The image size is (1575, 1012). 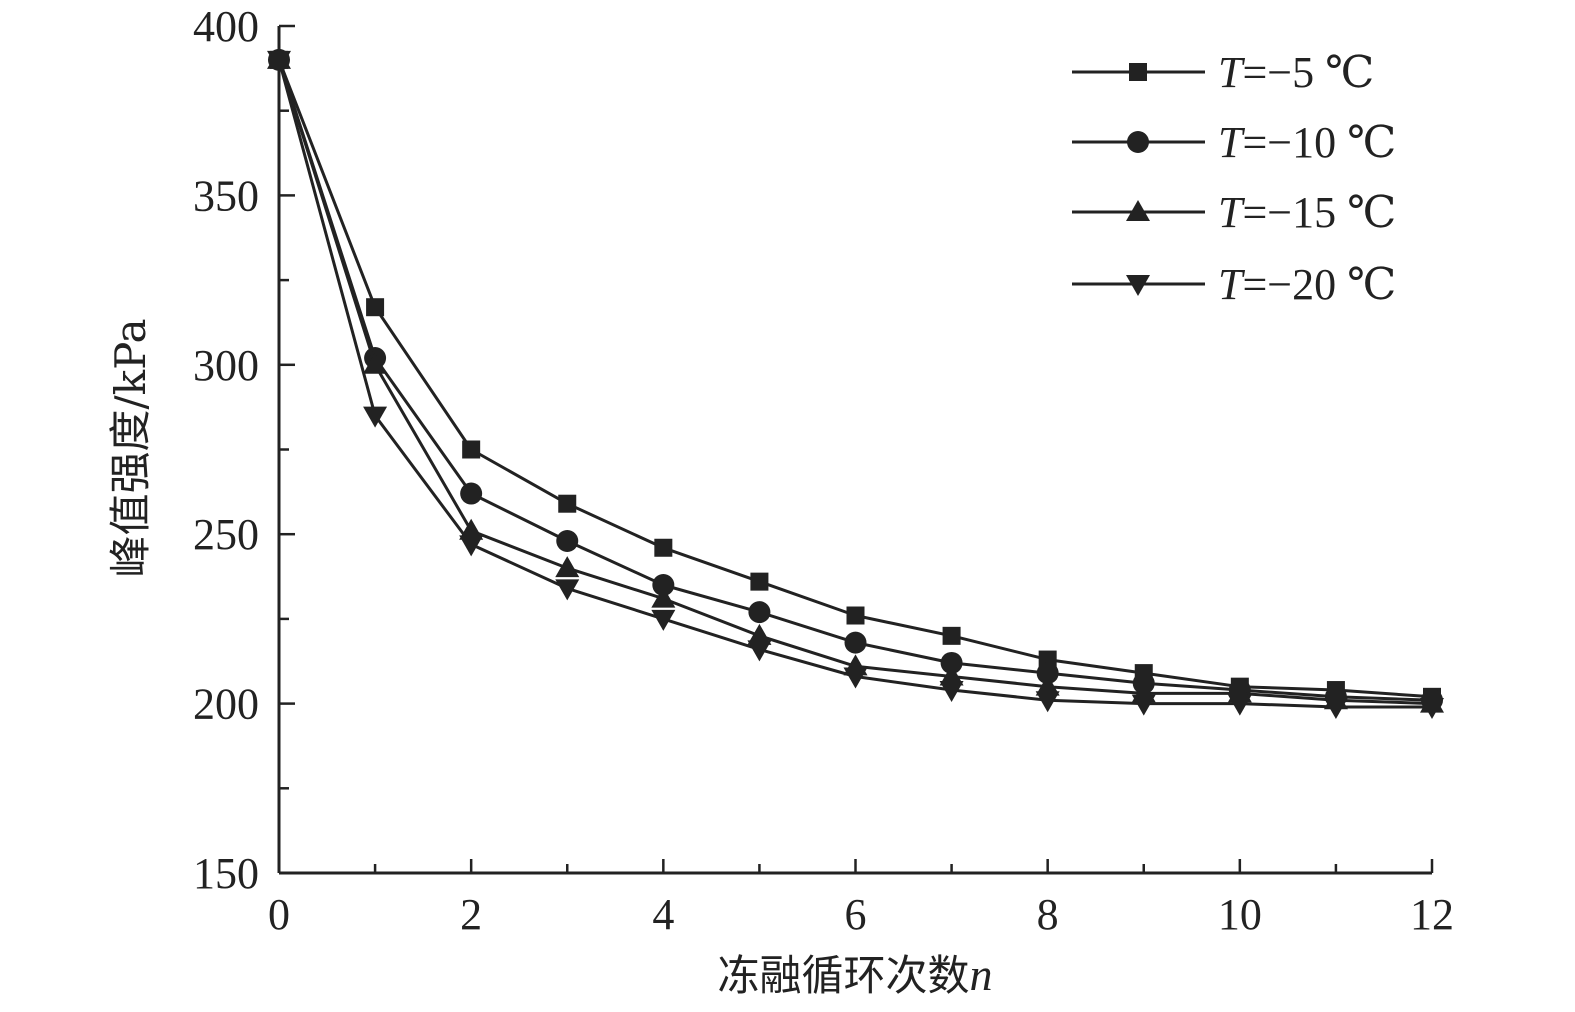 What do you see at coordinates (226, 365) in the screenshot?
I see `y-tick-label: 300` at bounding box center [226, 365].